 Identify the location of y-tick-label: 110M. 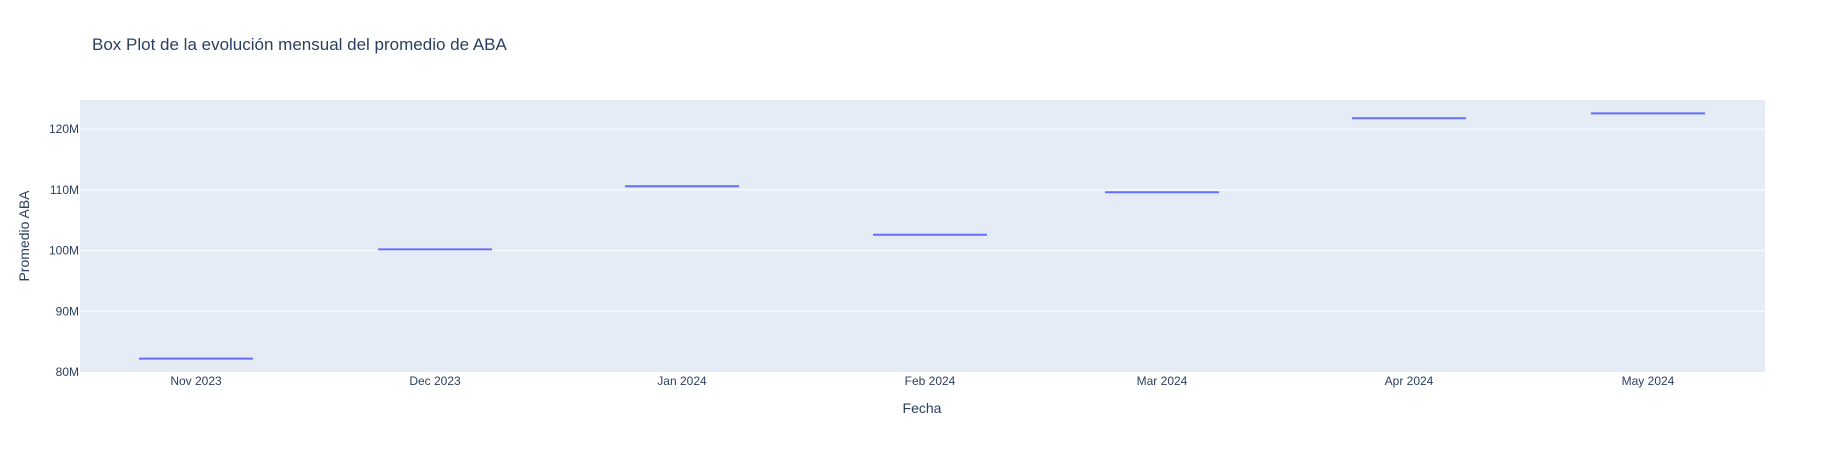
(64, 190).